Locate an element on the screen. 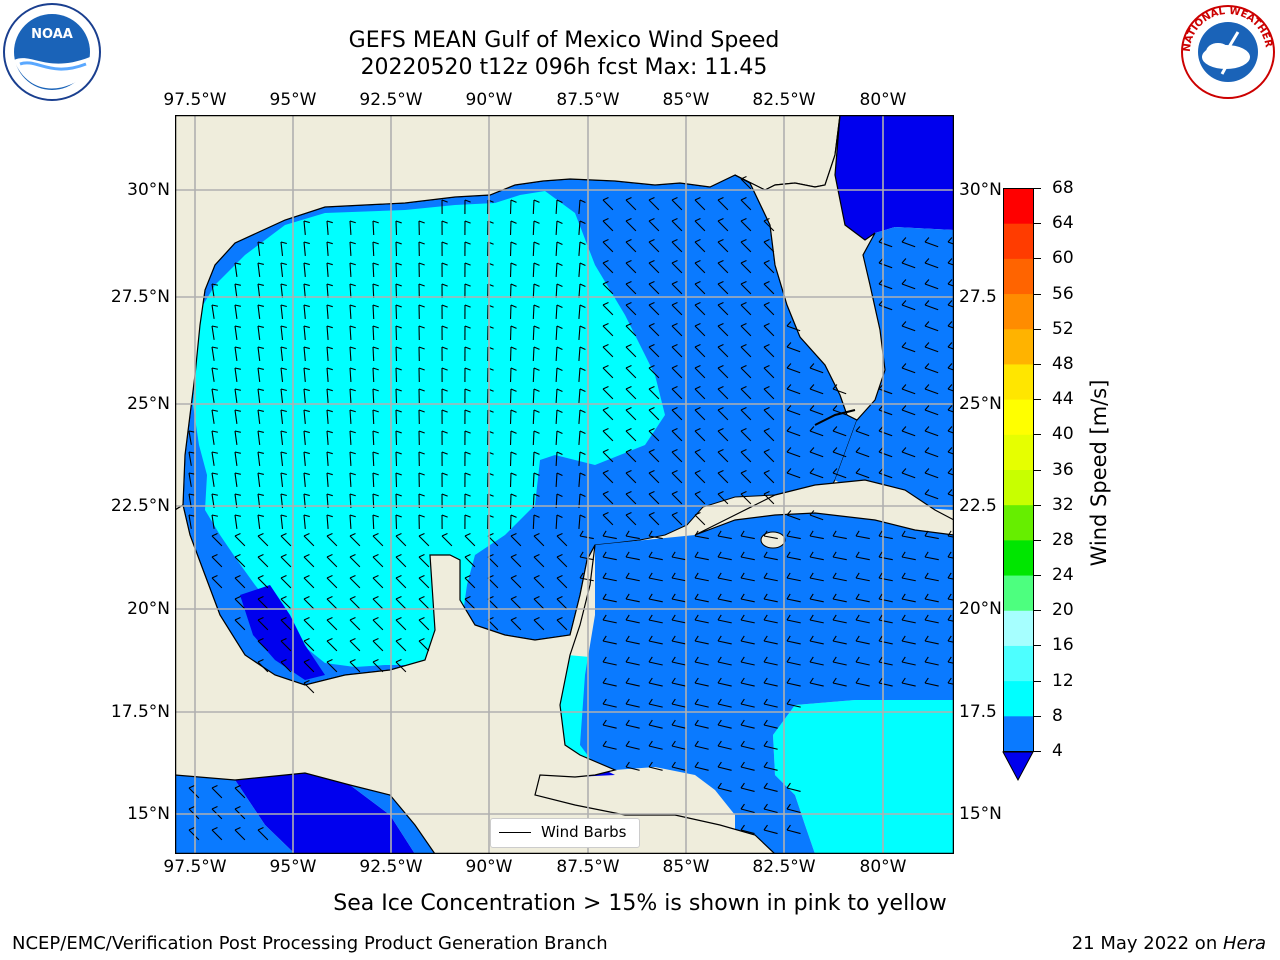 Image resolution: width=1280 pixels, height=960 pixels. colorbar-tick-label: 28 is located at coordinates (1063, 539).